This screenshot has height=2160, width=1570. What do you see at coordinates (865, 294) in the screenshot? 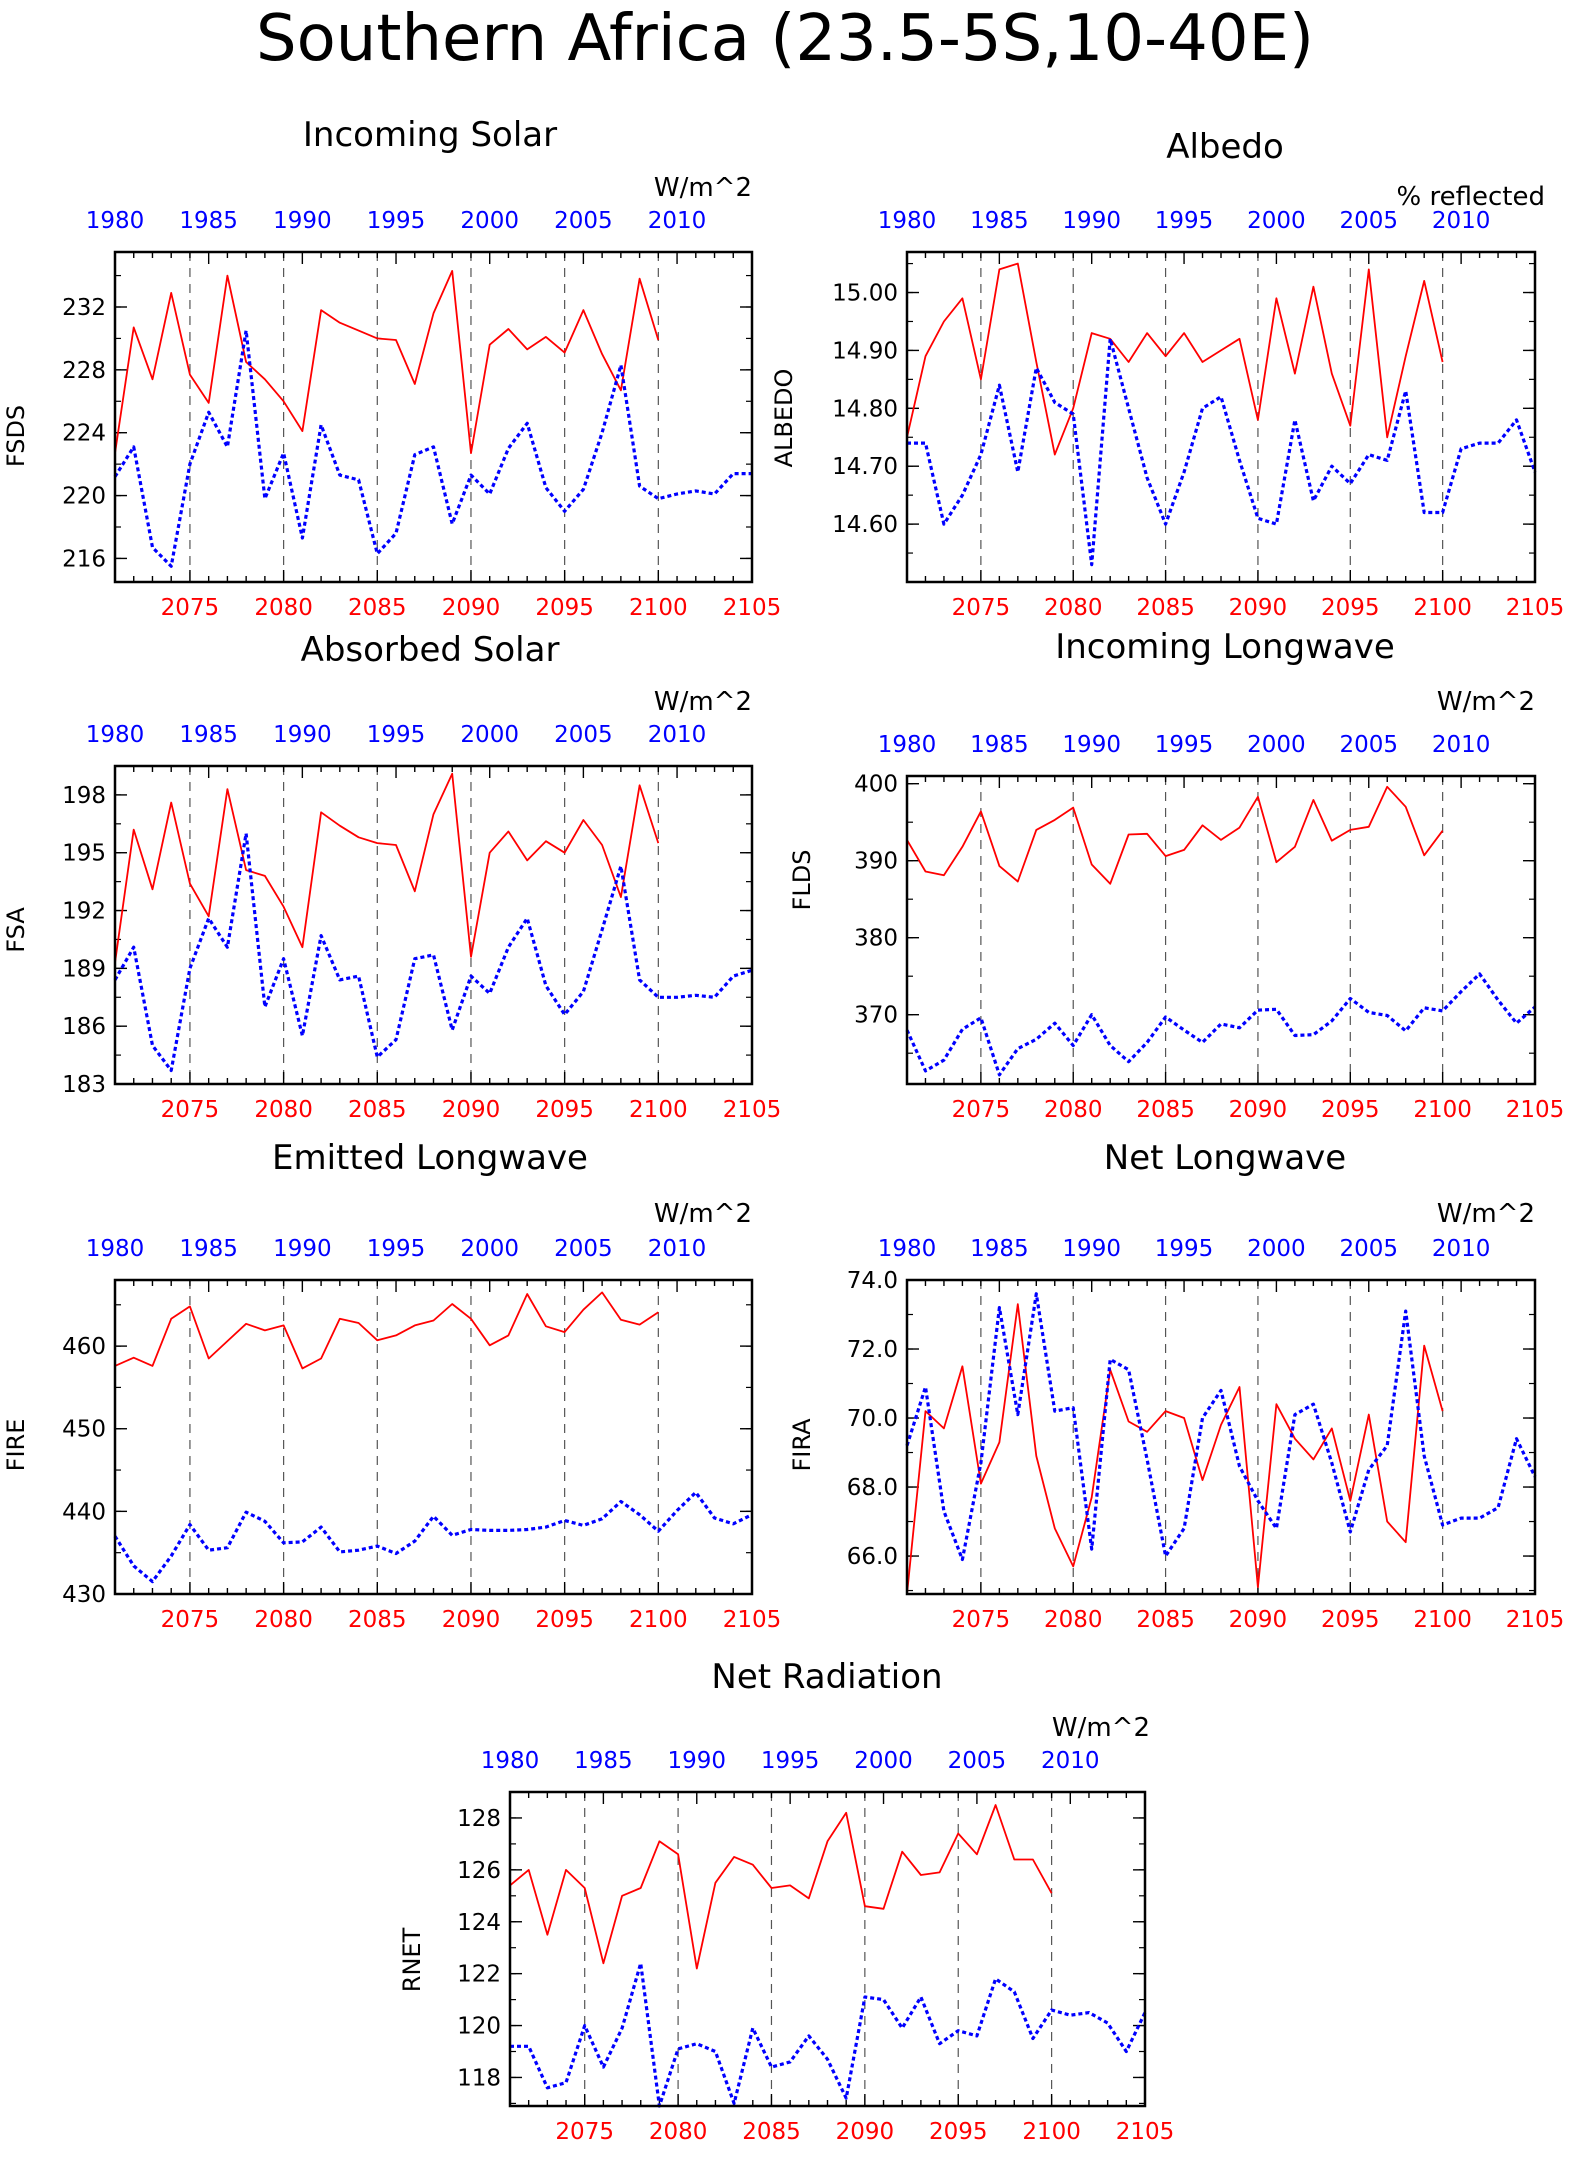
I see `y-tick-label: 15.00` at bounding box center [865, 294].